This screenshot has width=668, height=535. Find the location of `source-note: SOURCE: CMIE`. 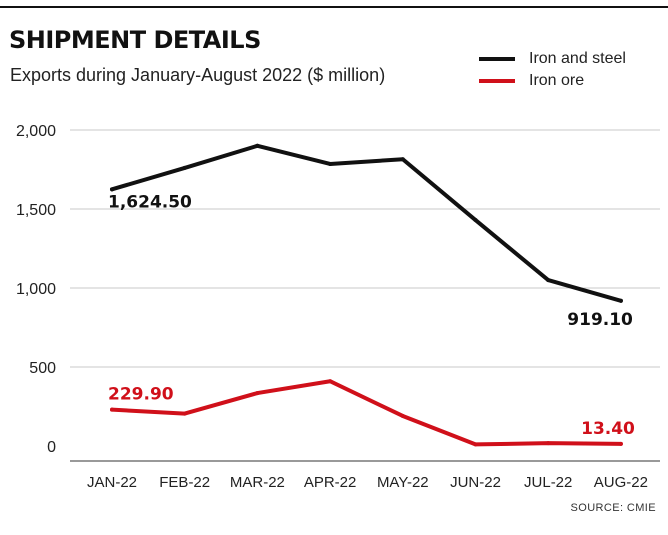

source-note: SOURCE: CMIE is located at coordinates (613, 508).